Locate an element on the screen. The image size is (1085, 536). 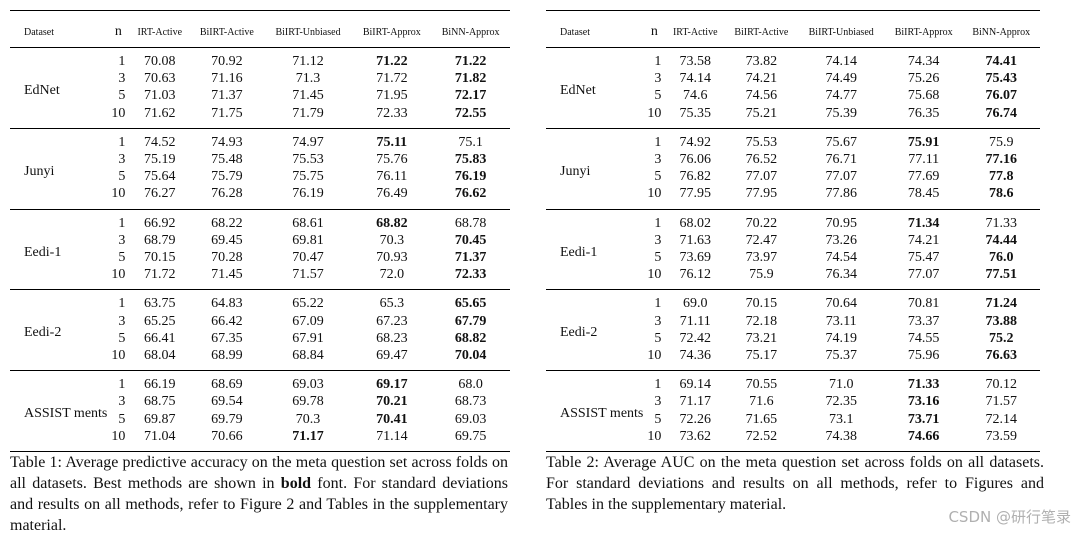
value-cell: 72.26 is located at coordinates (695, 419).